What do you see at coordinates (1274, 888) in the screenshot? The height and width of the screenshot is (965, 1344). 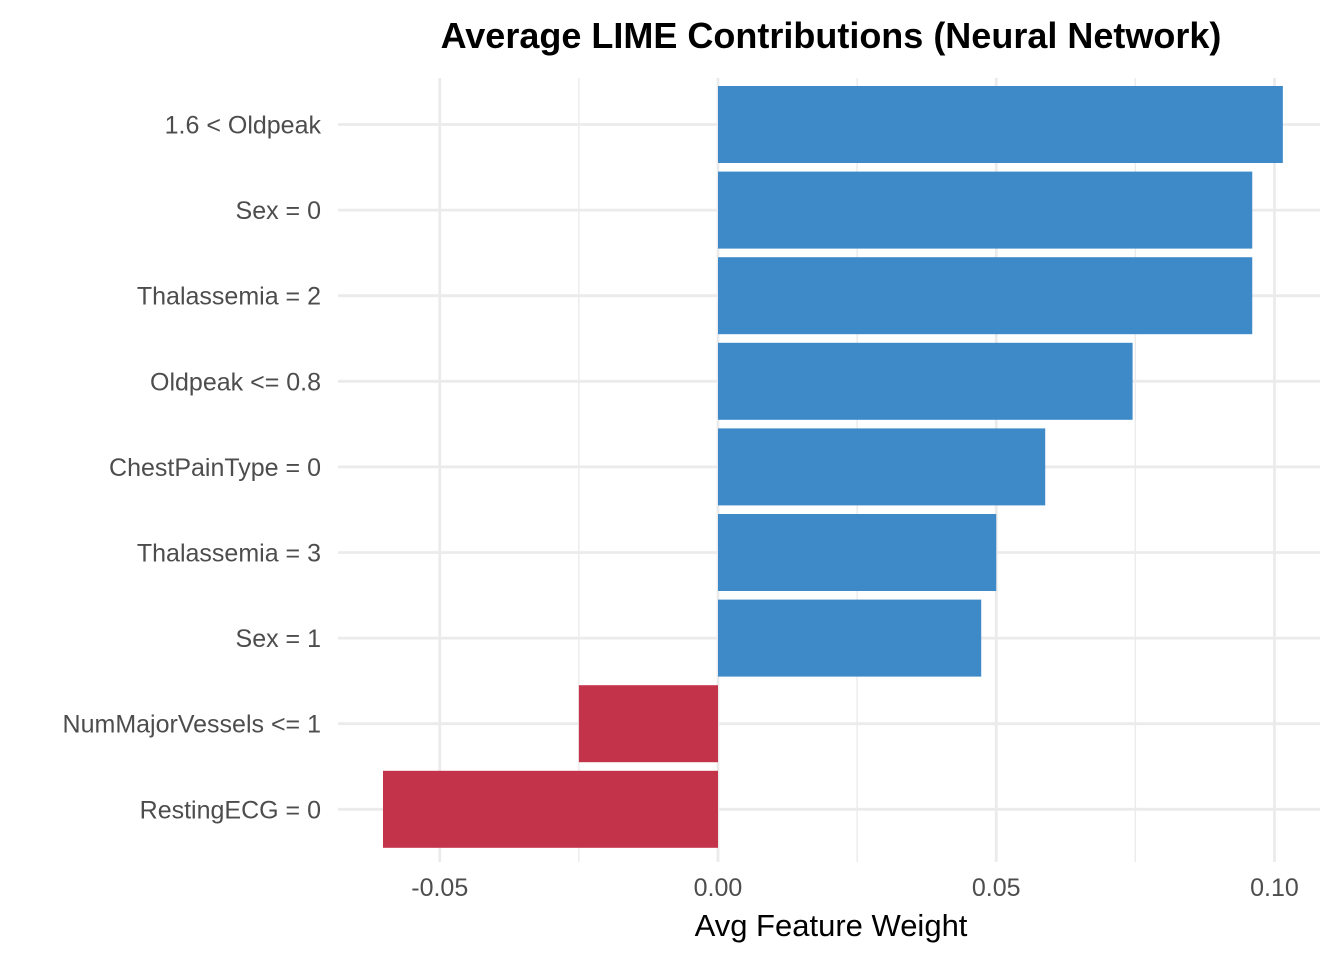 I see `x-tick-label: 0.10` at bounding box center [1274, 888].